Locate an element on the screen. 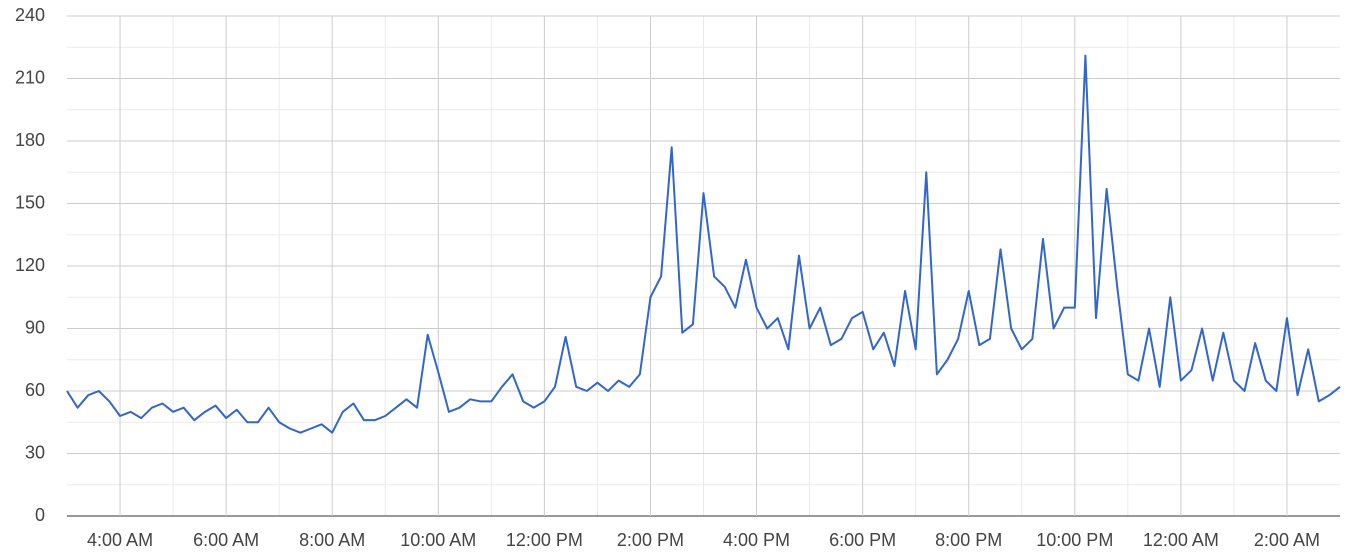 The width and height of the screenshot is (1351, 557). x-tick-label: 6:00 AM is located at coordinates (226, 540).